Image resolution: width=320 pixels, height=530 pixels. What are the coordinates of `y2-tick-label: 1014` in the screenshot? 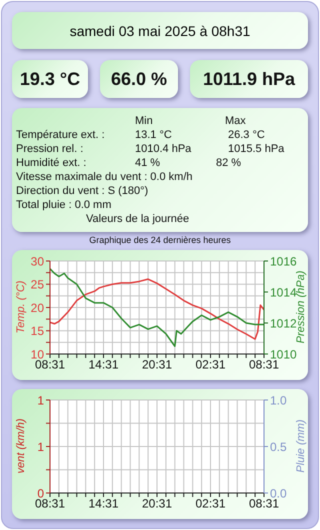 It's located at (284, 292).